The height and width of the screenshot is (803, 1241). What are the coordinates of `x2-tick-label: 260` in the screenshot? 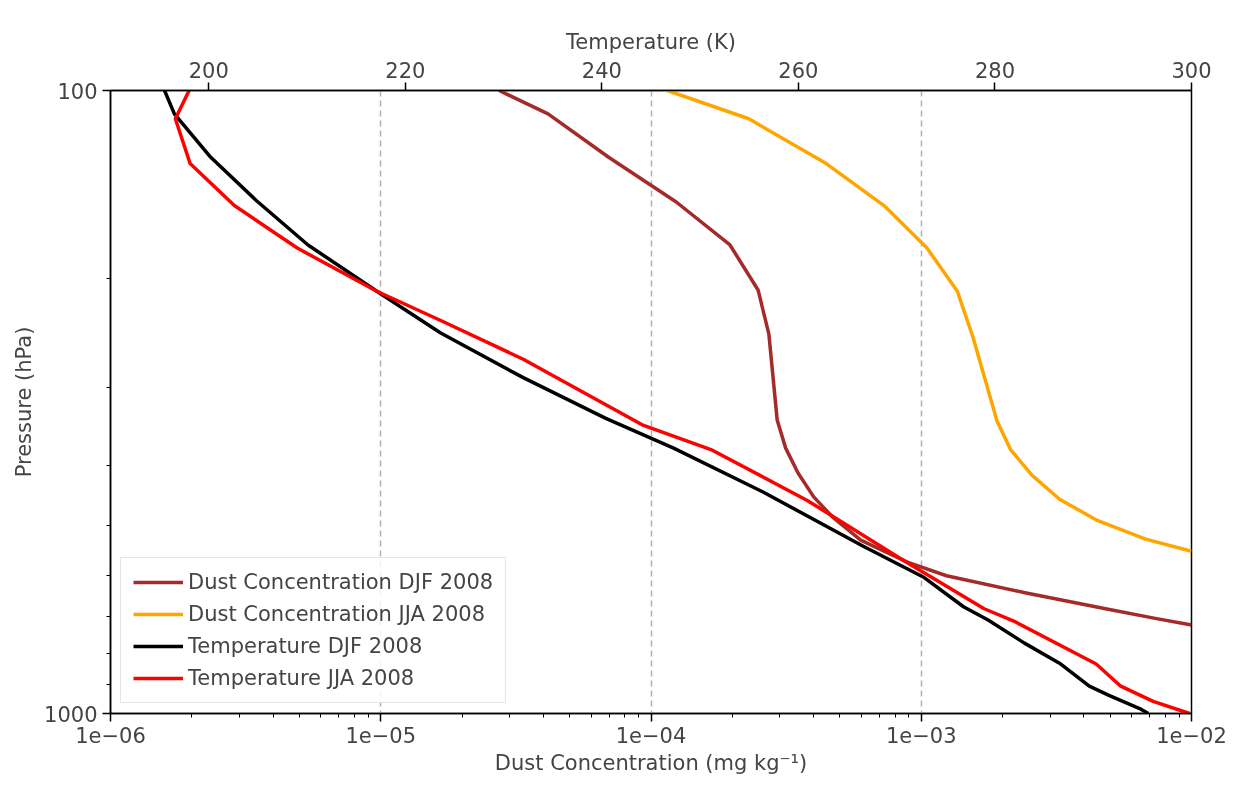 It's located at (798, 70).